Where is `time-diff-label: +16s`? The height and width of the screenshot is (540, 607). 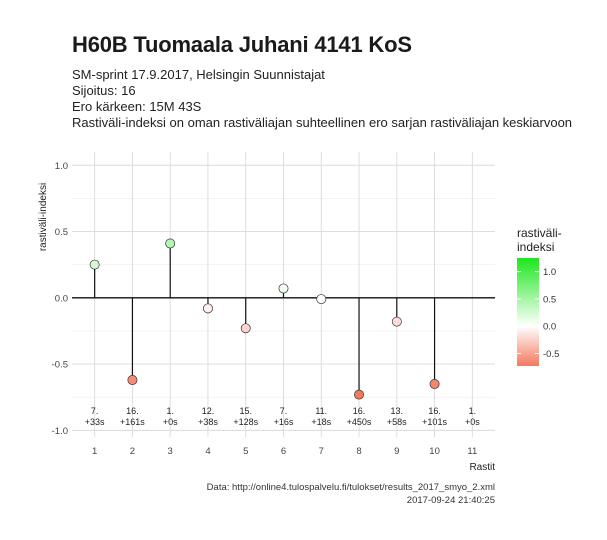 time-diff-label: +16s is located at coordinates (284, 422).